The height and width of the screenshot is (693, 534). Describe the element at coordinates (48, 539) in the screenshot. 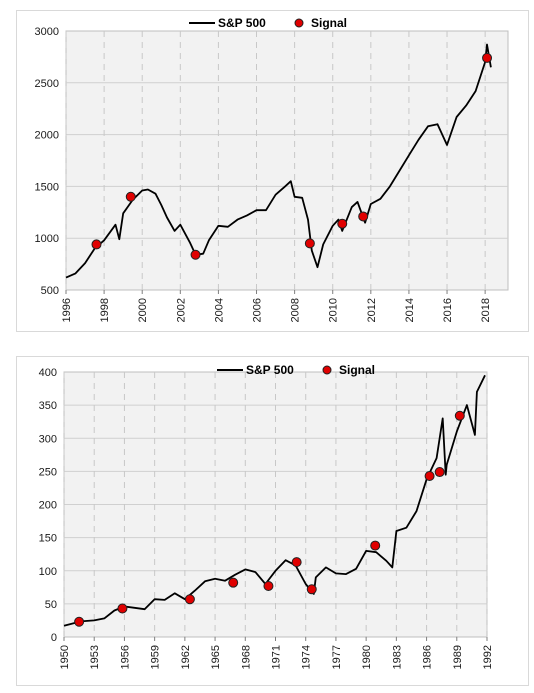

I see `y-tick-label: 150` at that location.